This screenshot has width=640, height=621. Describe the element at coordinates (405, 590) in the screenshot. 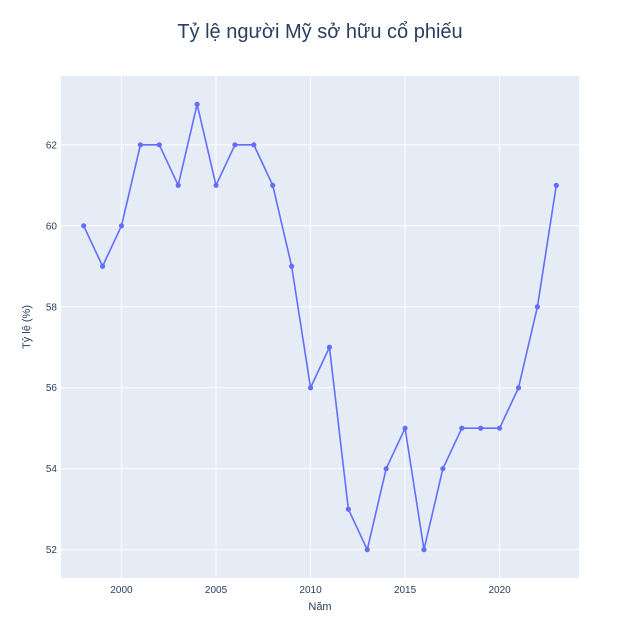

I see `x-tick-label: 2015` at that location.